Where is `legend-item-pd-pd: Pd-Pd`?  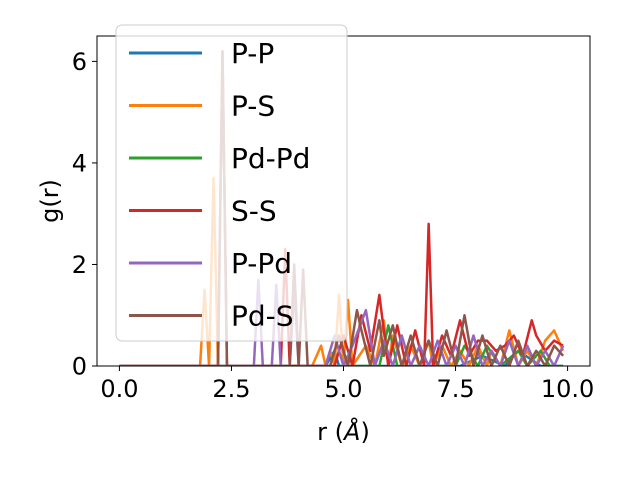 legend-item-pd-pd: Pd-Pd is located at coordinates (219, 158).